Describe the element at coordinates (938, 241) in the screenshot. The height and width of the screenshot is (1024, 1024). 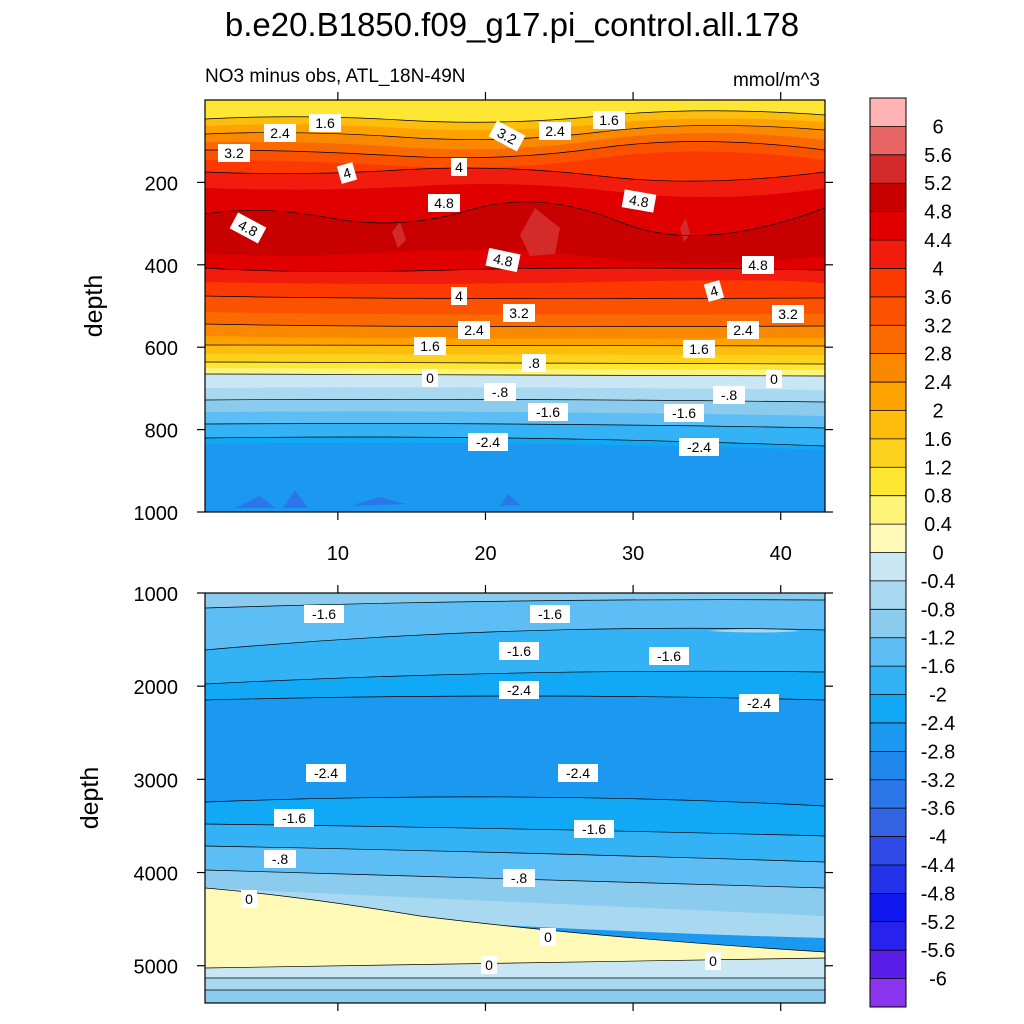
I see `colorbar-label: 4.4` at that location.